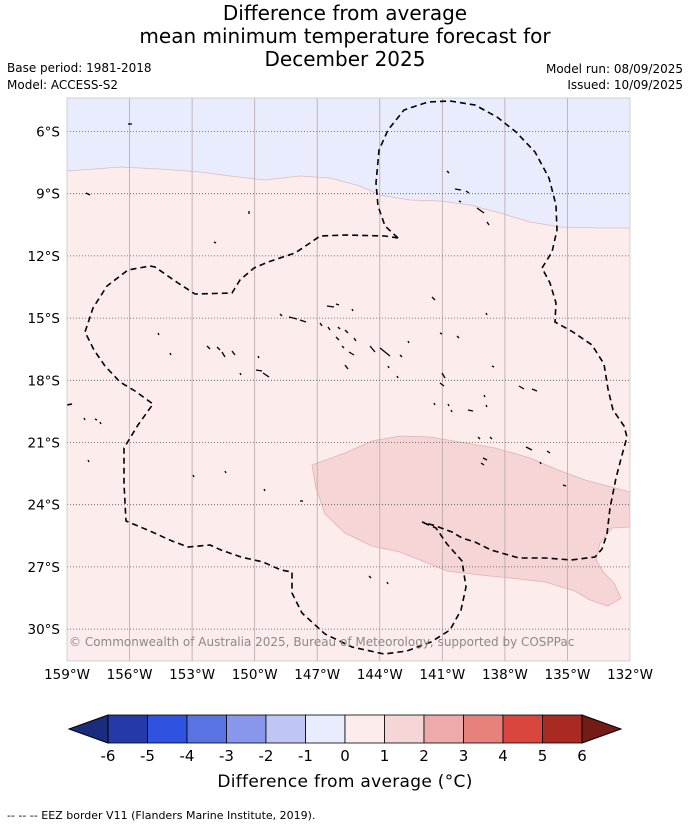  Describe the element at coordinates (44, 506) in the screenshot. I see `lat-tick-label: 24°S` at that location.